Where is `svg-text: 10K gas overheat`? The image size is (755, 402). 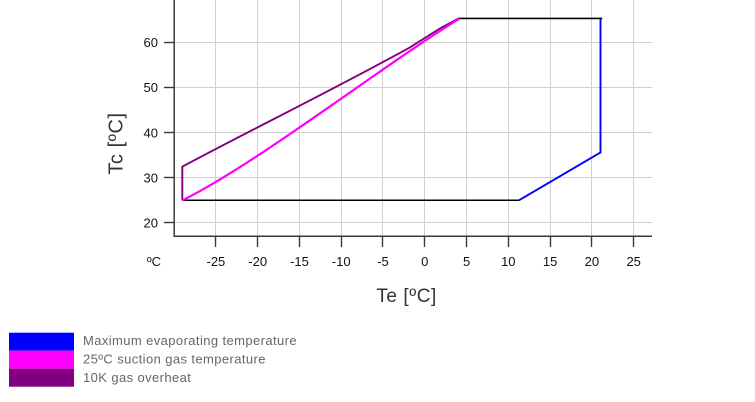 svg-text: 10K gas overheat is located at coordinates (137, 377).